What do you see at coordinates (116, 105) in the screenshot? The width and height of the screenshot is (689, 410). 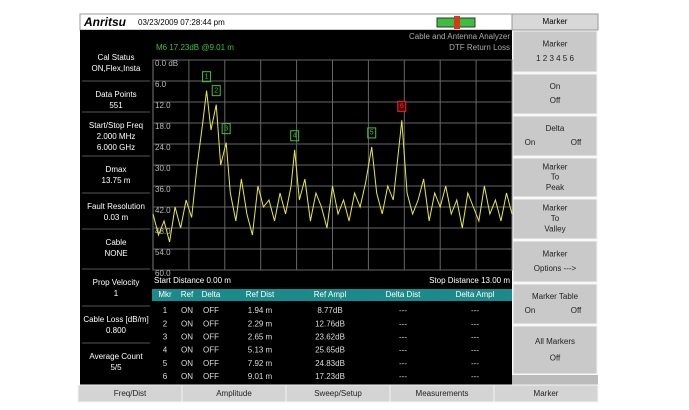 I see `sidebar-value: 551` at bounding box center [116, 105].